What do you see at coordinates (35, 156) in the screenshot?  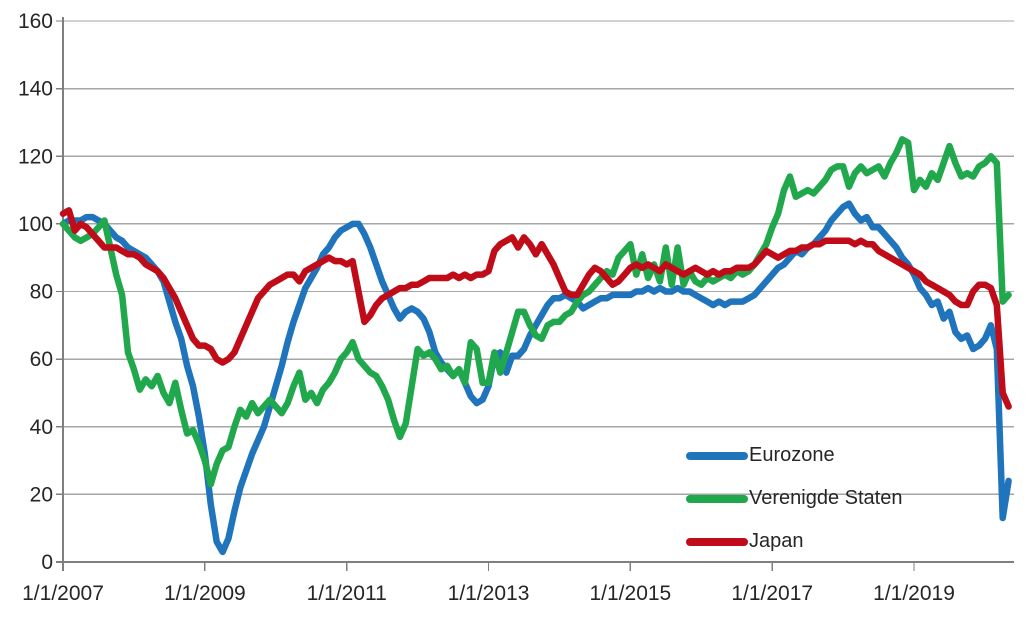 I see `y-tick-label: 120` at bounding box center [35, 156].